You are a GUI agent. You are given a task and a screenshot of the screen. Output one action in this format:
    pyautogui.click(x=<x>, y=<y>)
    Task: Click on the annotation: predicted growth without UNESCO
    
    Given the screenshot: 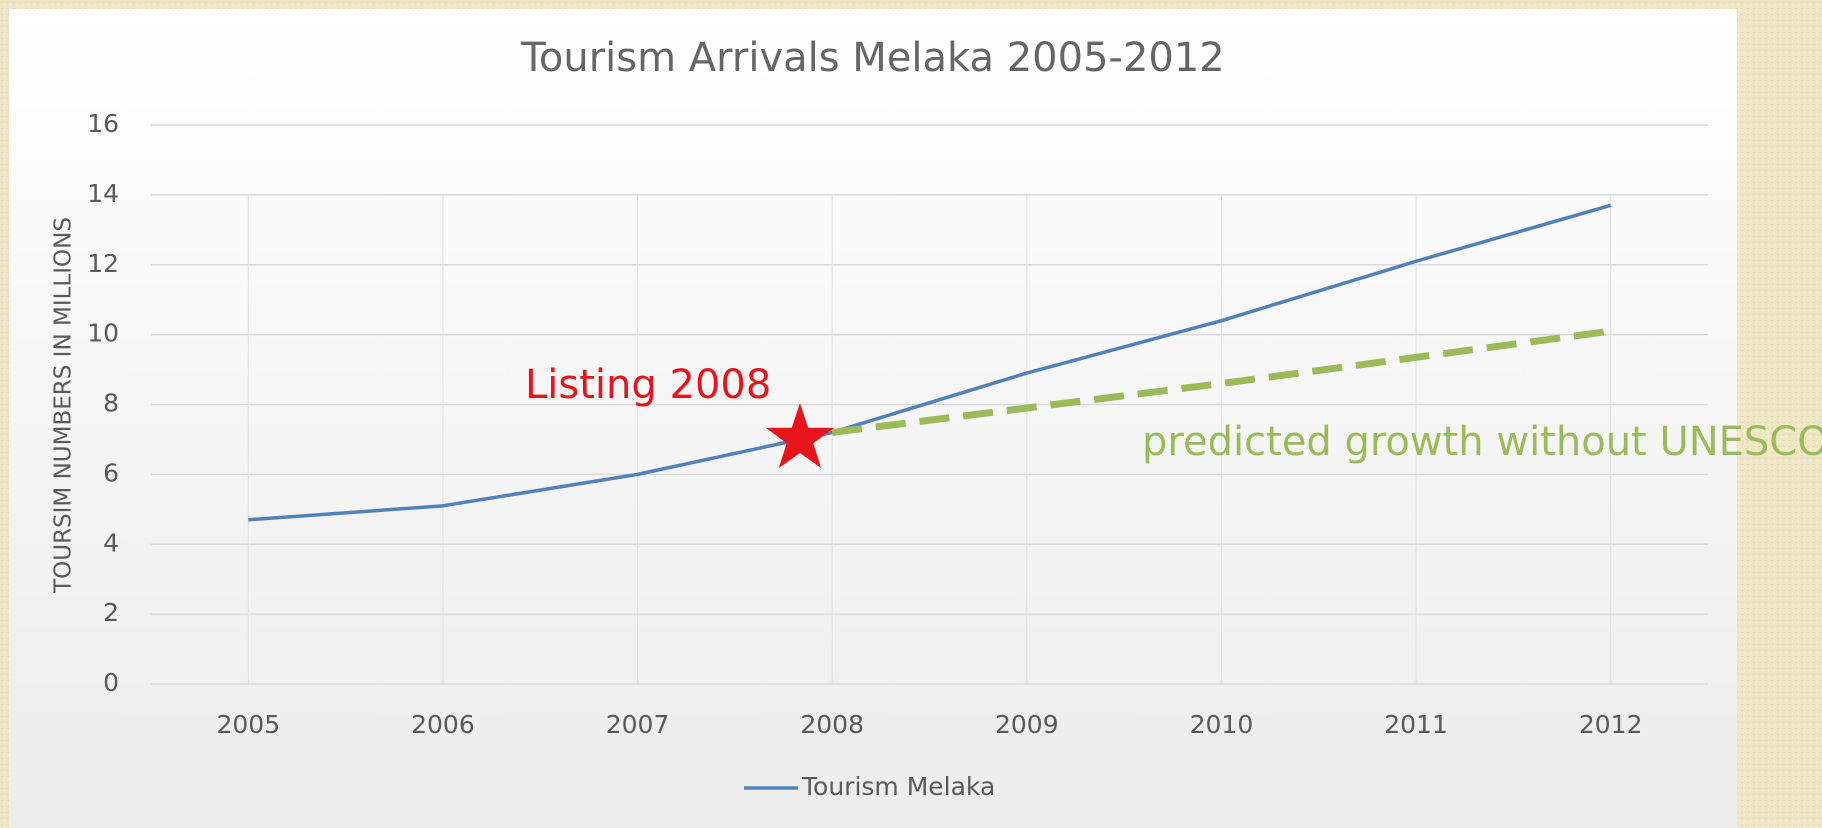 What is the action you would take?
    pyautogui.click(x=1482, y=442)
    